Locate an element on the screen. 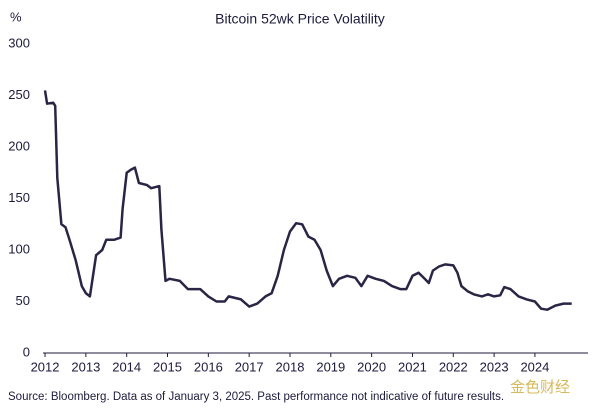  y-tick-label: 150 is located at coordinates (19, 197).